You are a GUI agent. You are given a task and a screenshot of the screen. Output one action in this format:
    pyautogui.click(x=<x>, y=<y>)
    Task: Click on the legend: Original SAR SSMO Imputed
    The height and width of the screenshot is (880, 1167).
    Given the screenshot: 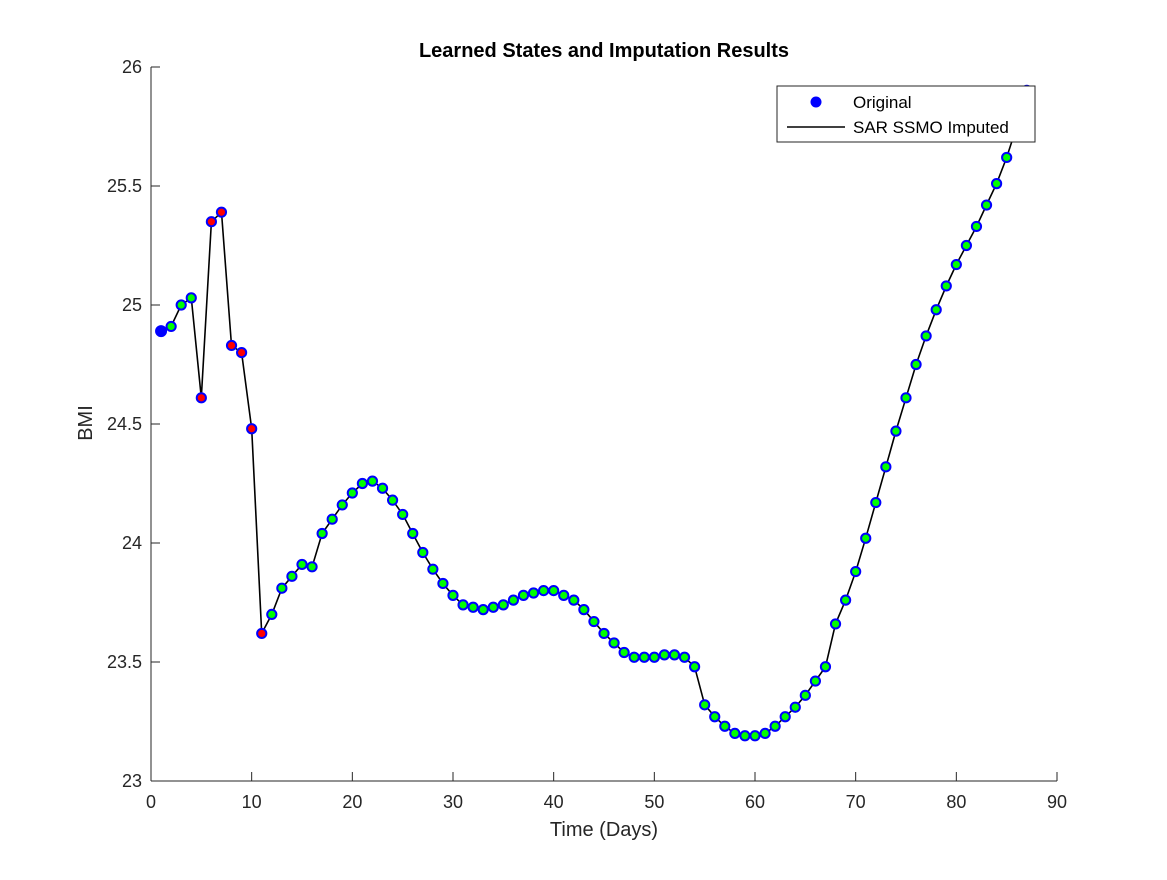 What is the action you would take?
    pyautogui.click(x=906, y=114)
    